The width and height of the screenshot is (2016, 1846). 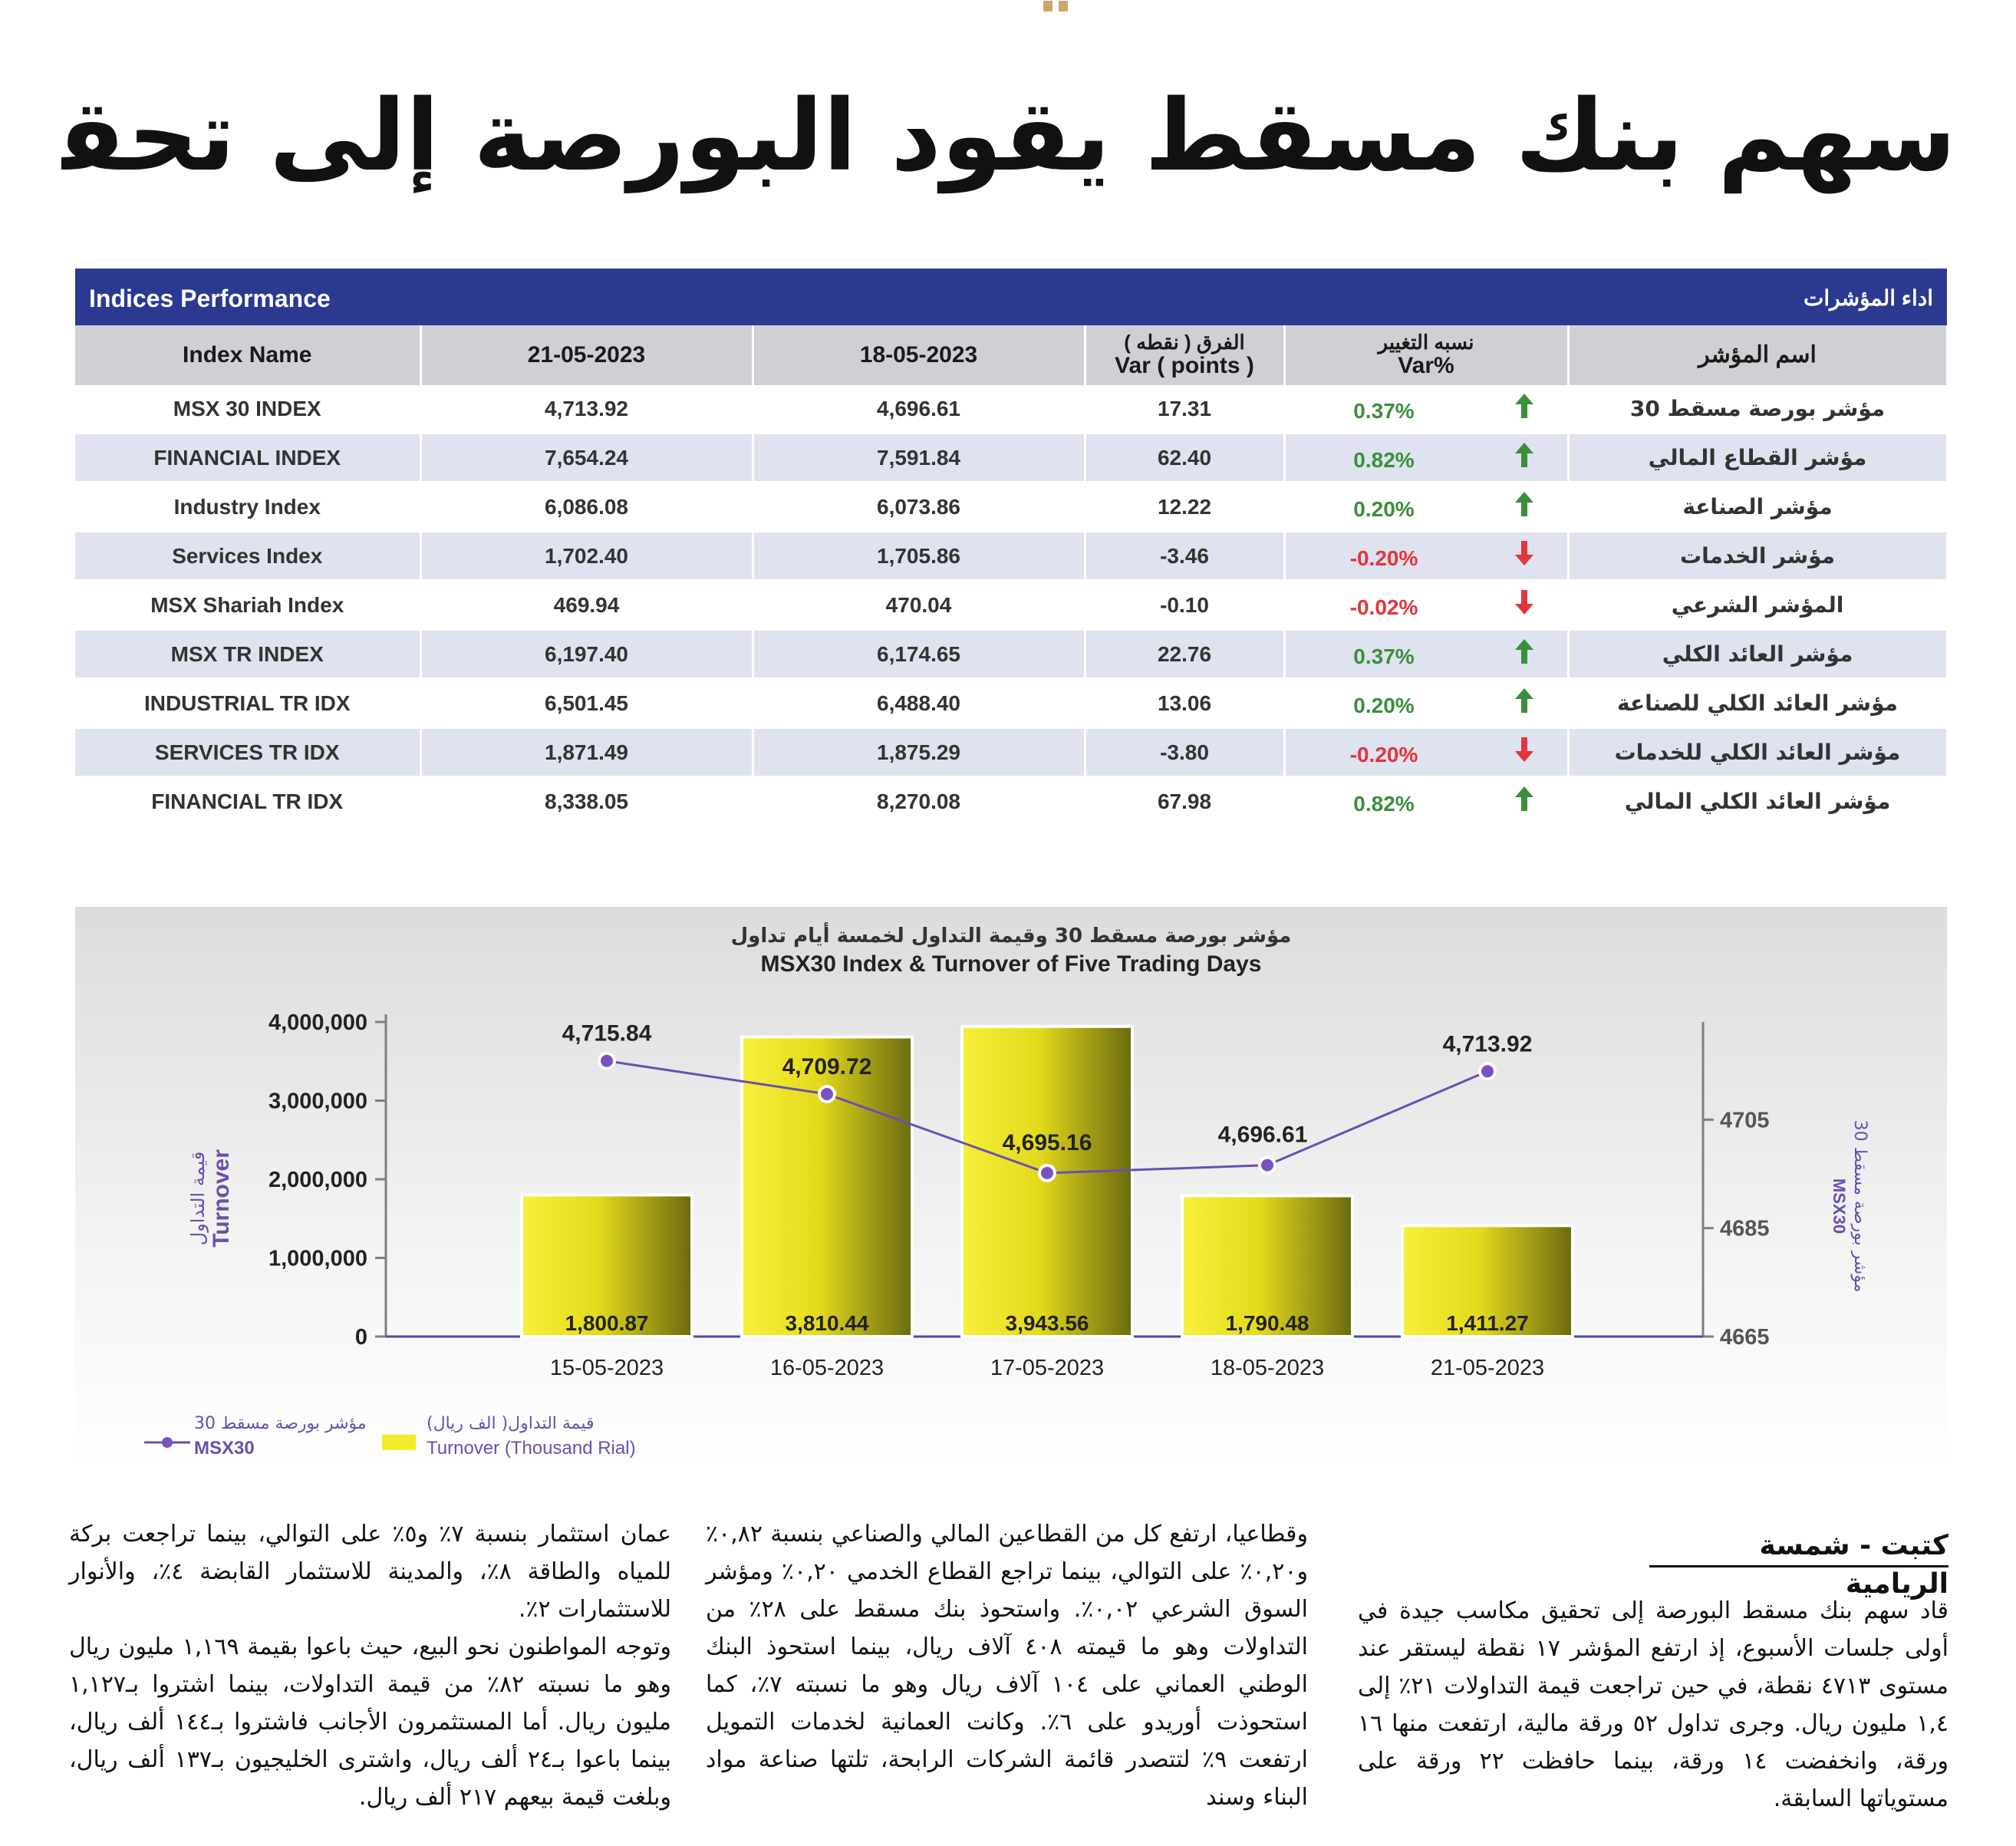 What do you see at coordinates (919, 355) in the screenshot?
I see `header-date2: 18-05-2023` at bounding box center [919, 355].